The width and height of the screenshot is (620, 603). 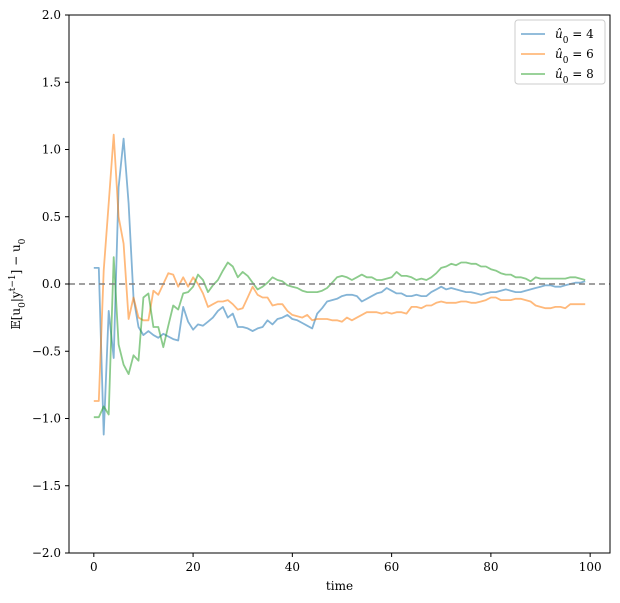 What do you see at coordinates (391, 567) in the screenshot?
I see `x-tick-label: 60` at bounding box center [391, 567].